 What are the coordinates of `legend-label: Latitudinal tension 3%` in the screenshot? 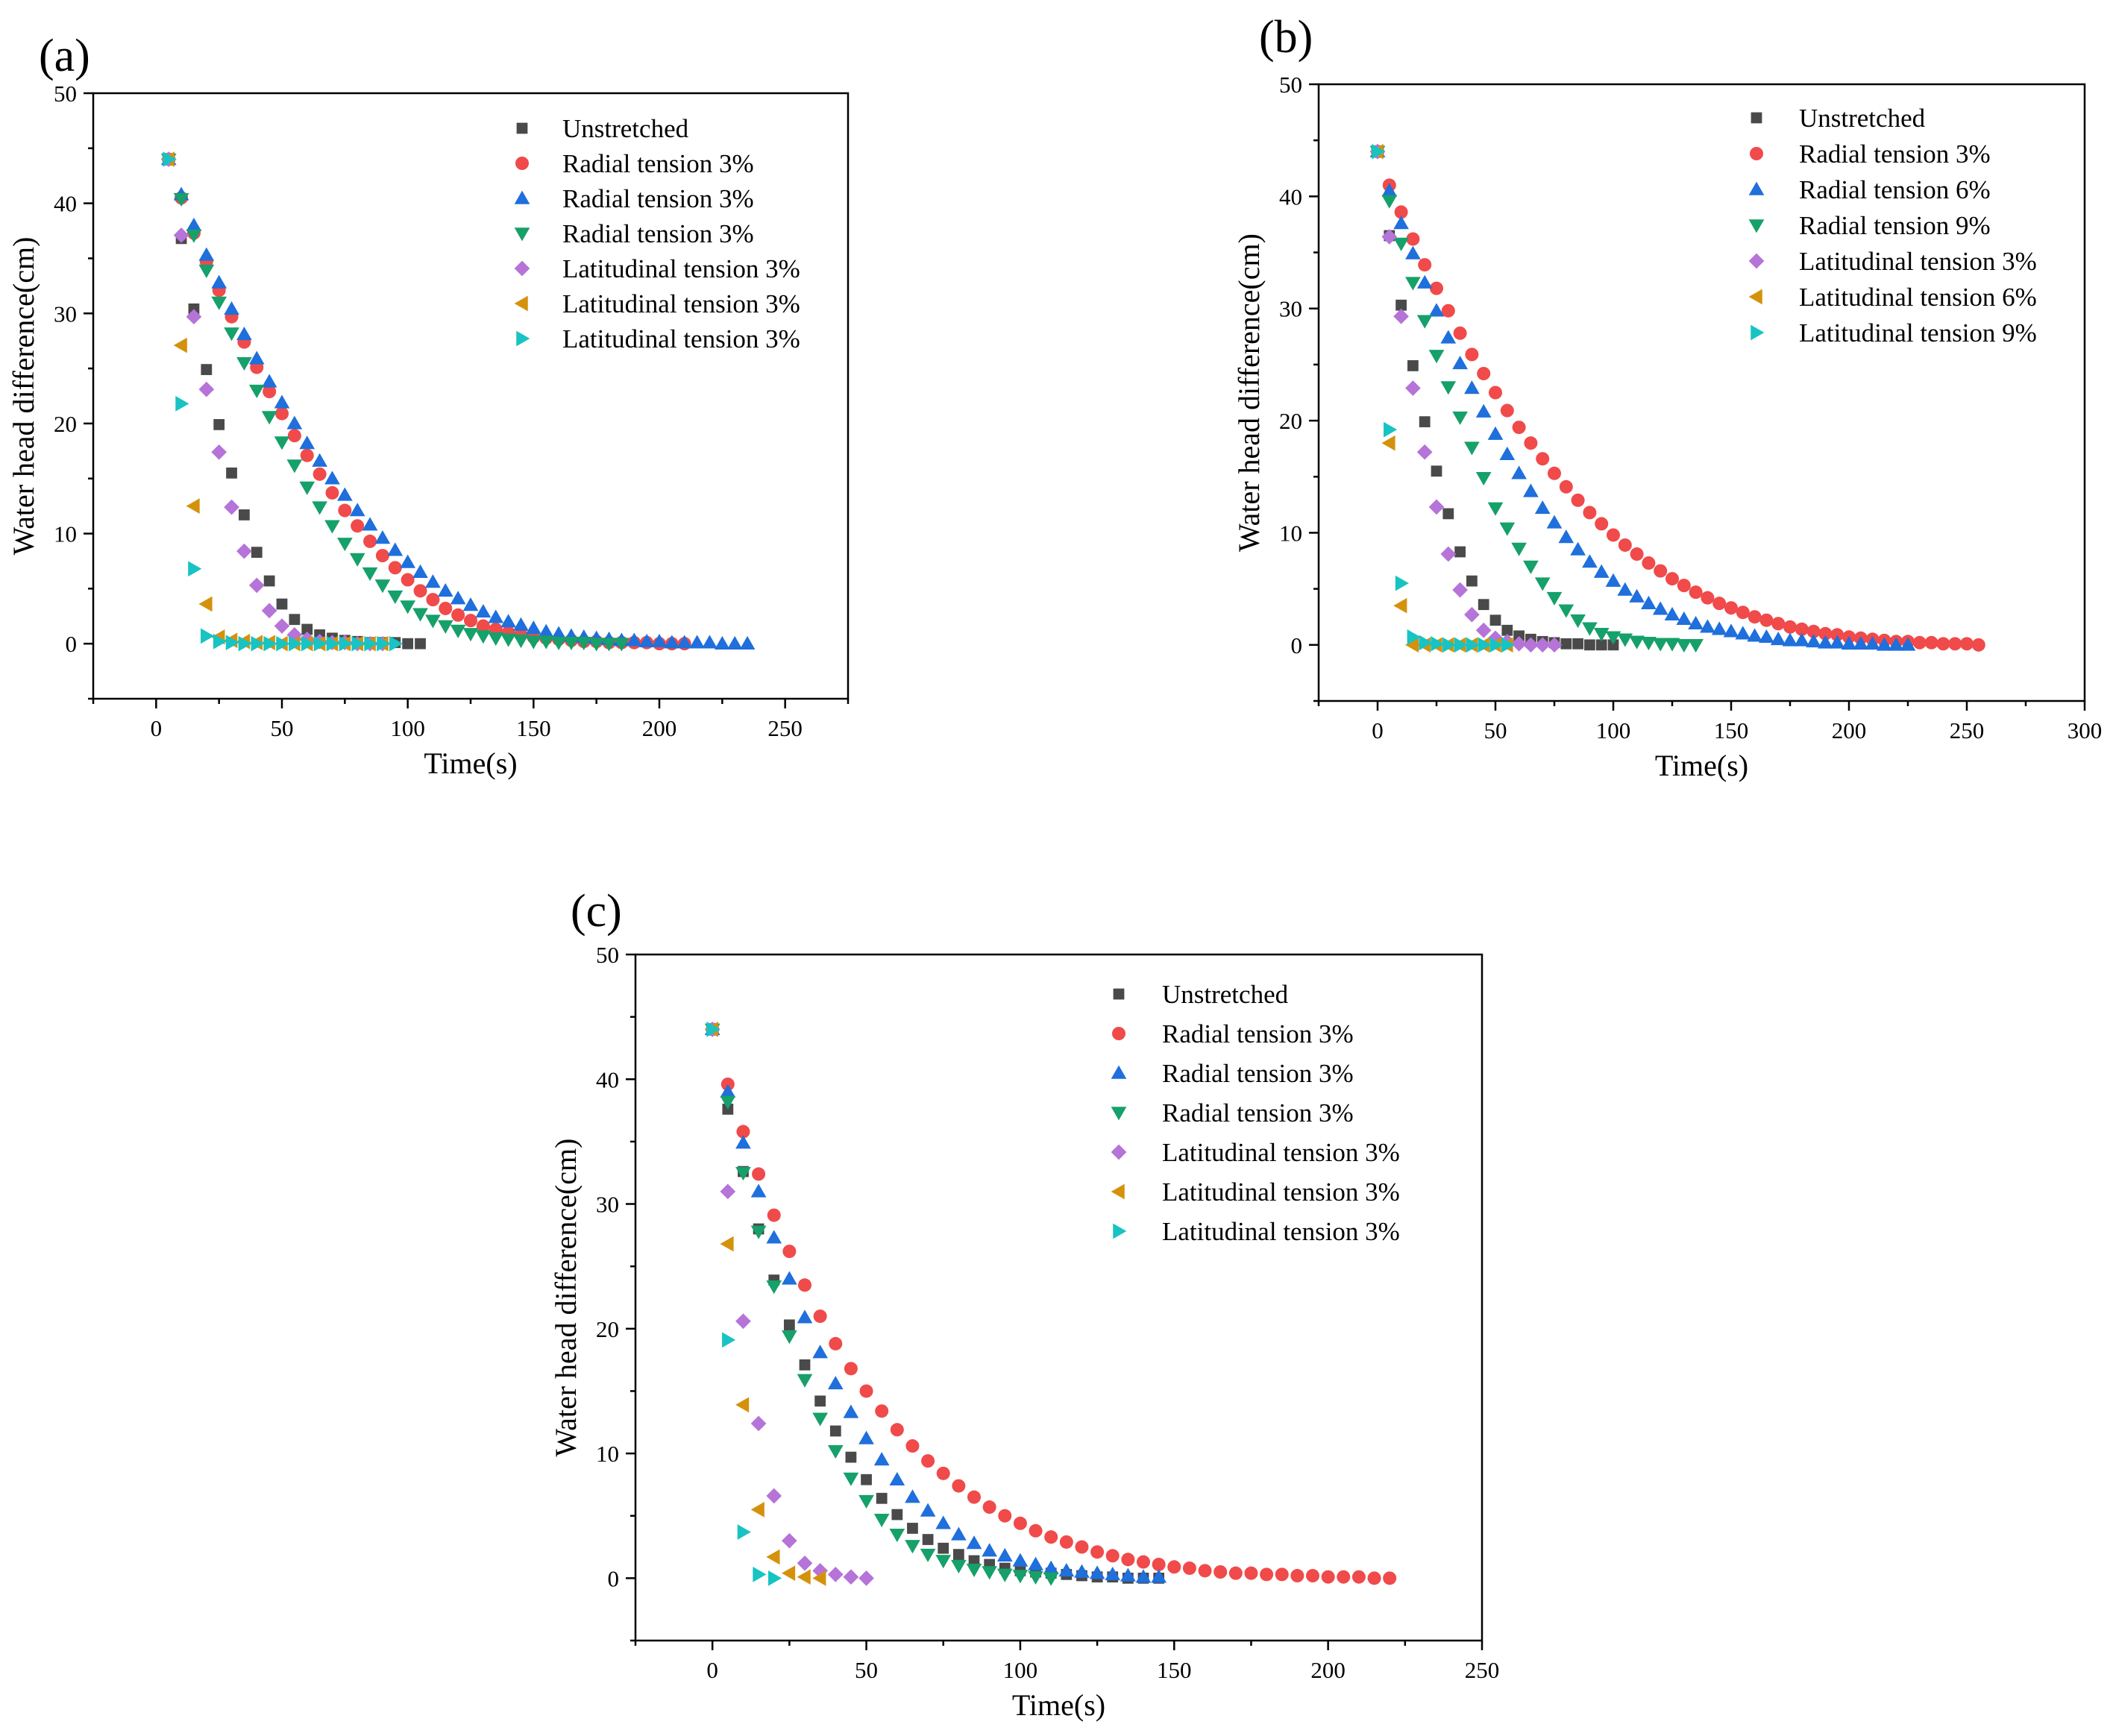 It's located at (1281, 1152).